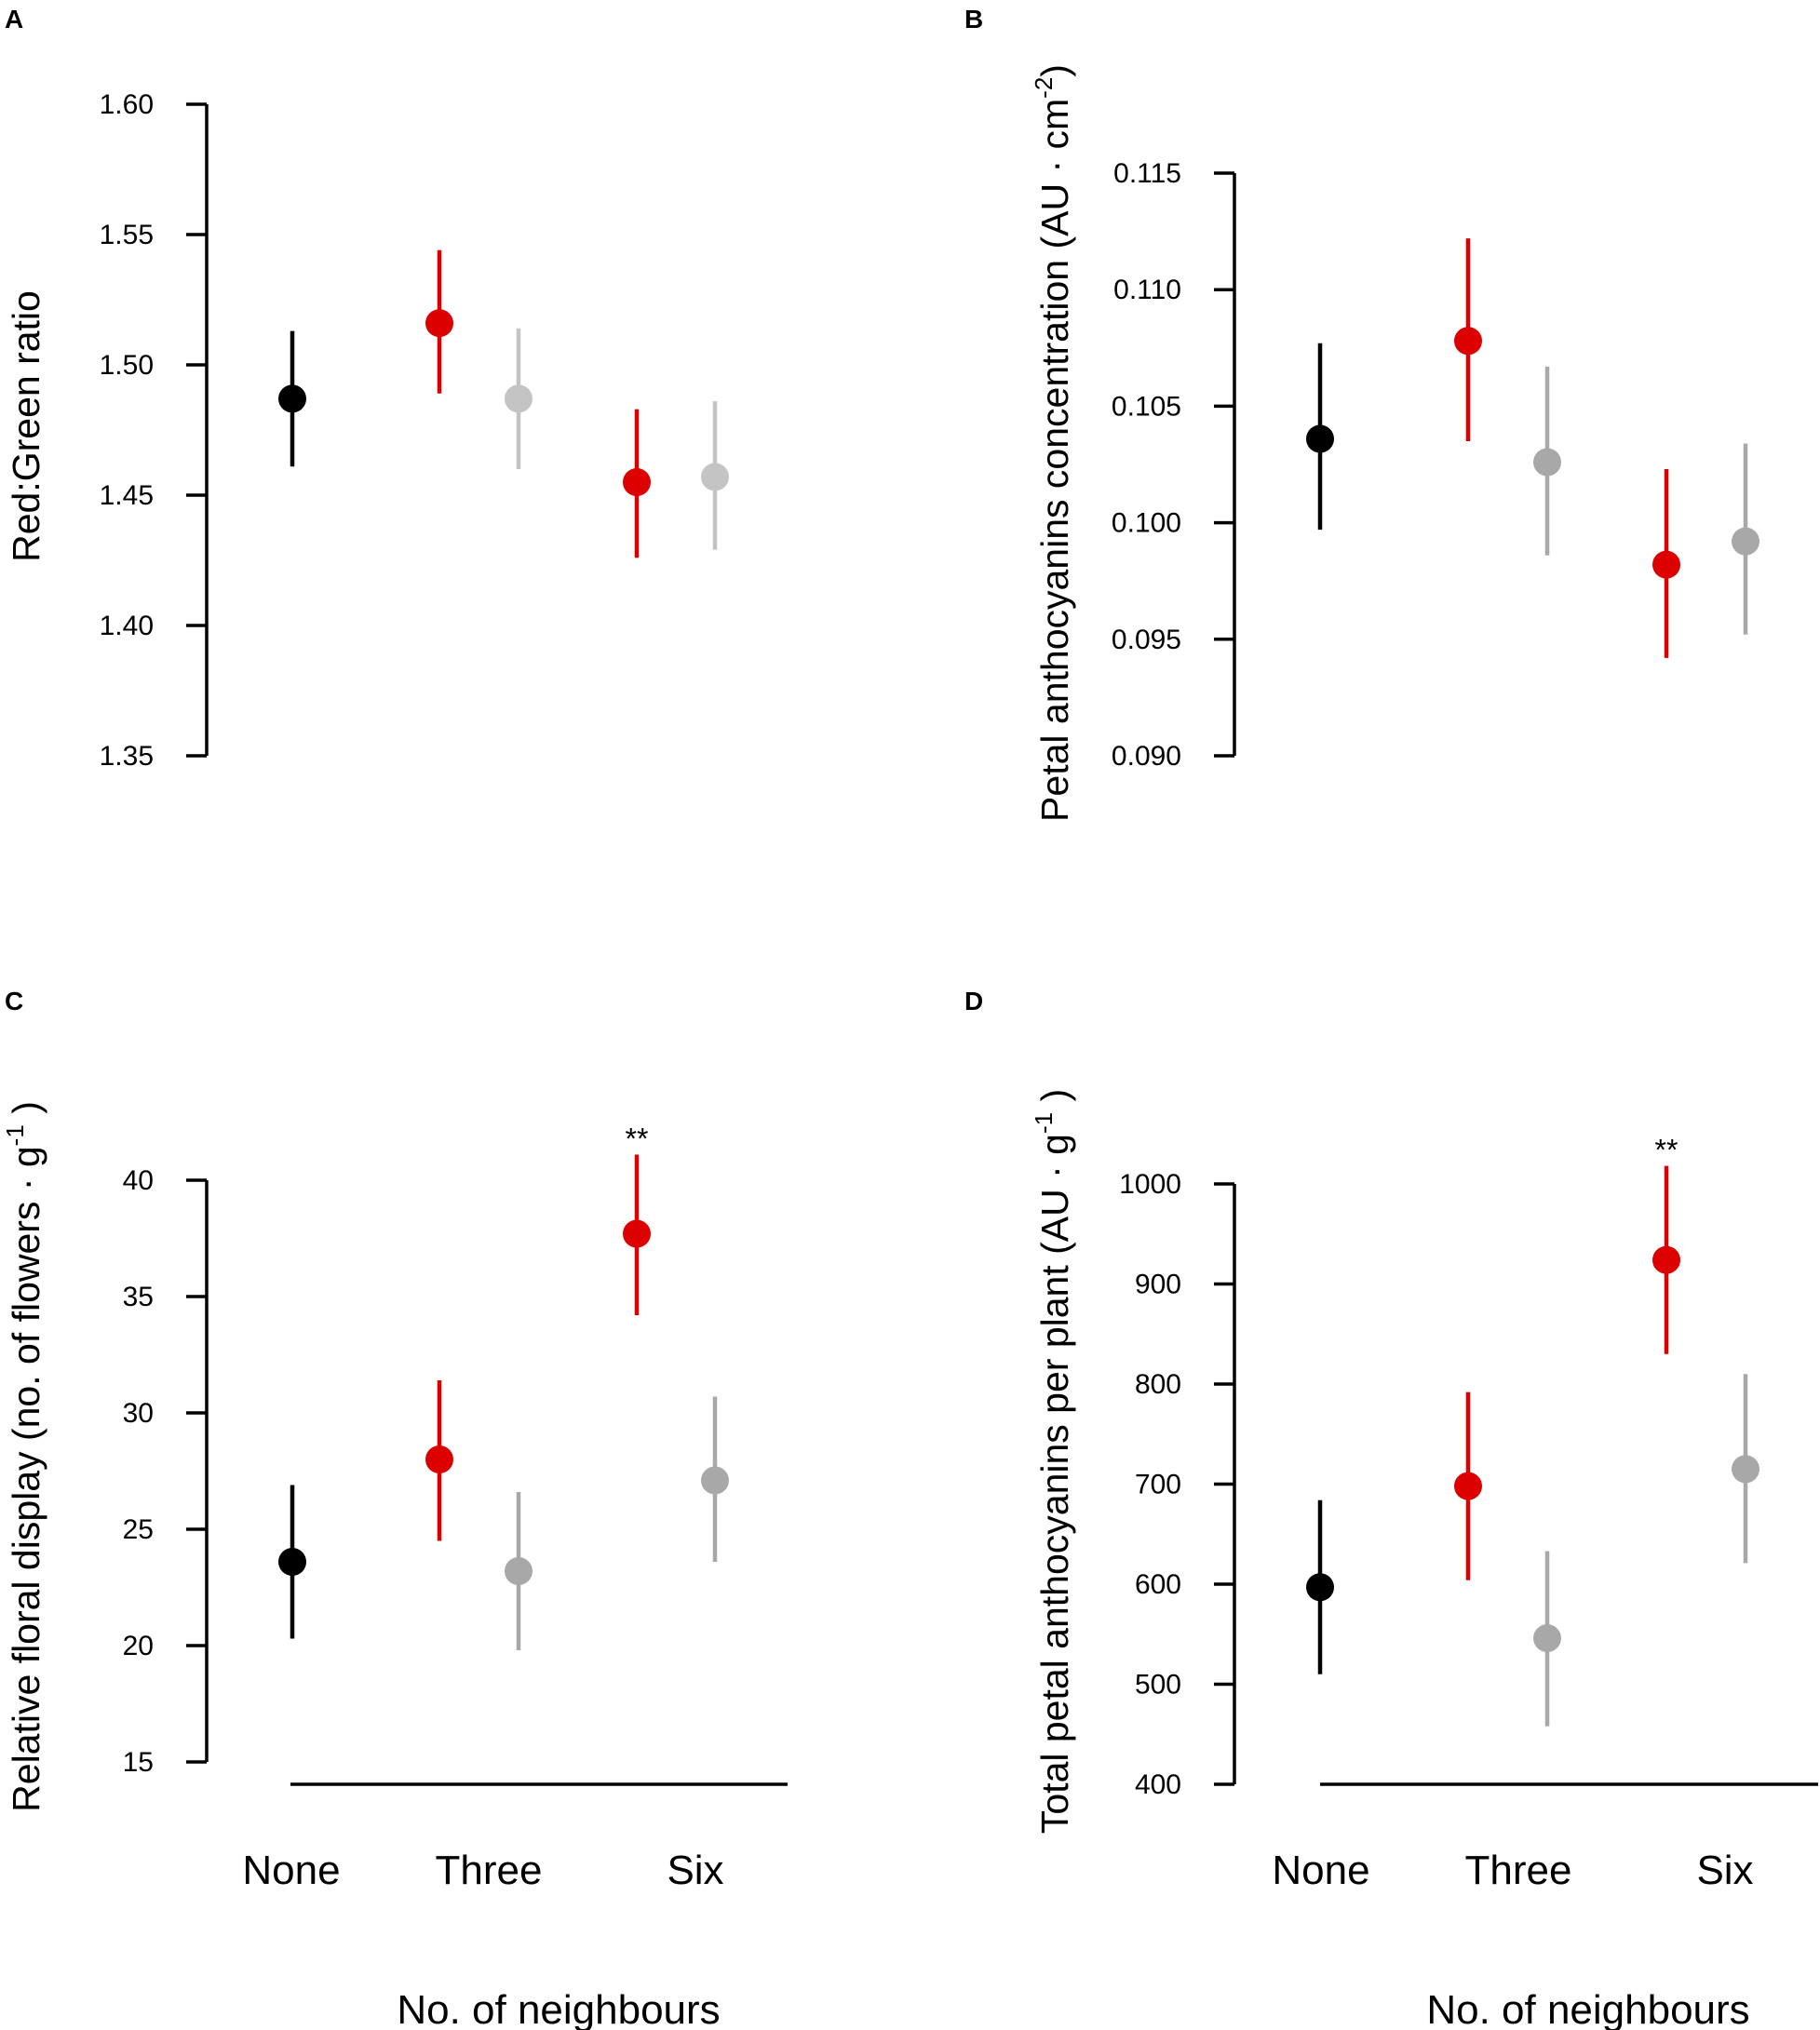  Describe the element at coordinates (455, 1454) in the screenshot. I see `panel-c-plot-area: 15 20 25 30 35 40 **` at that location.